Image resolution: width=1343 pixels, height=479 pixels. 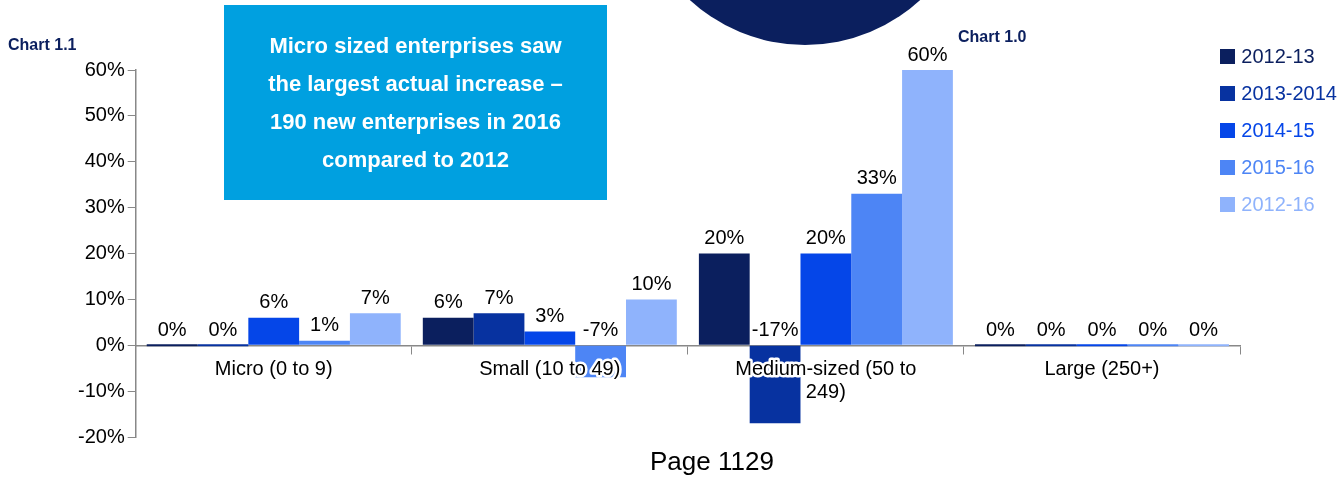 What do you see at coordinates (273, 367) in the screenshot?
I see `x-tick-label: Micro (0 to 9)` at bounding box center [273, 367].